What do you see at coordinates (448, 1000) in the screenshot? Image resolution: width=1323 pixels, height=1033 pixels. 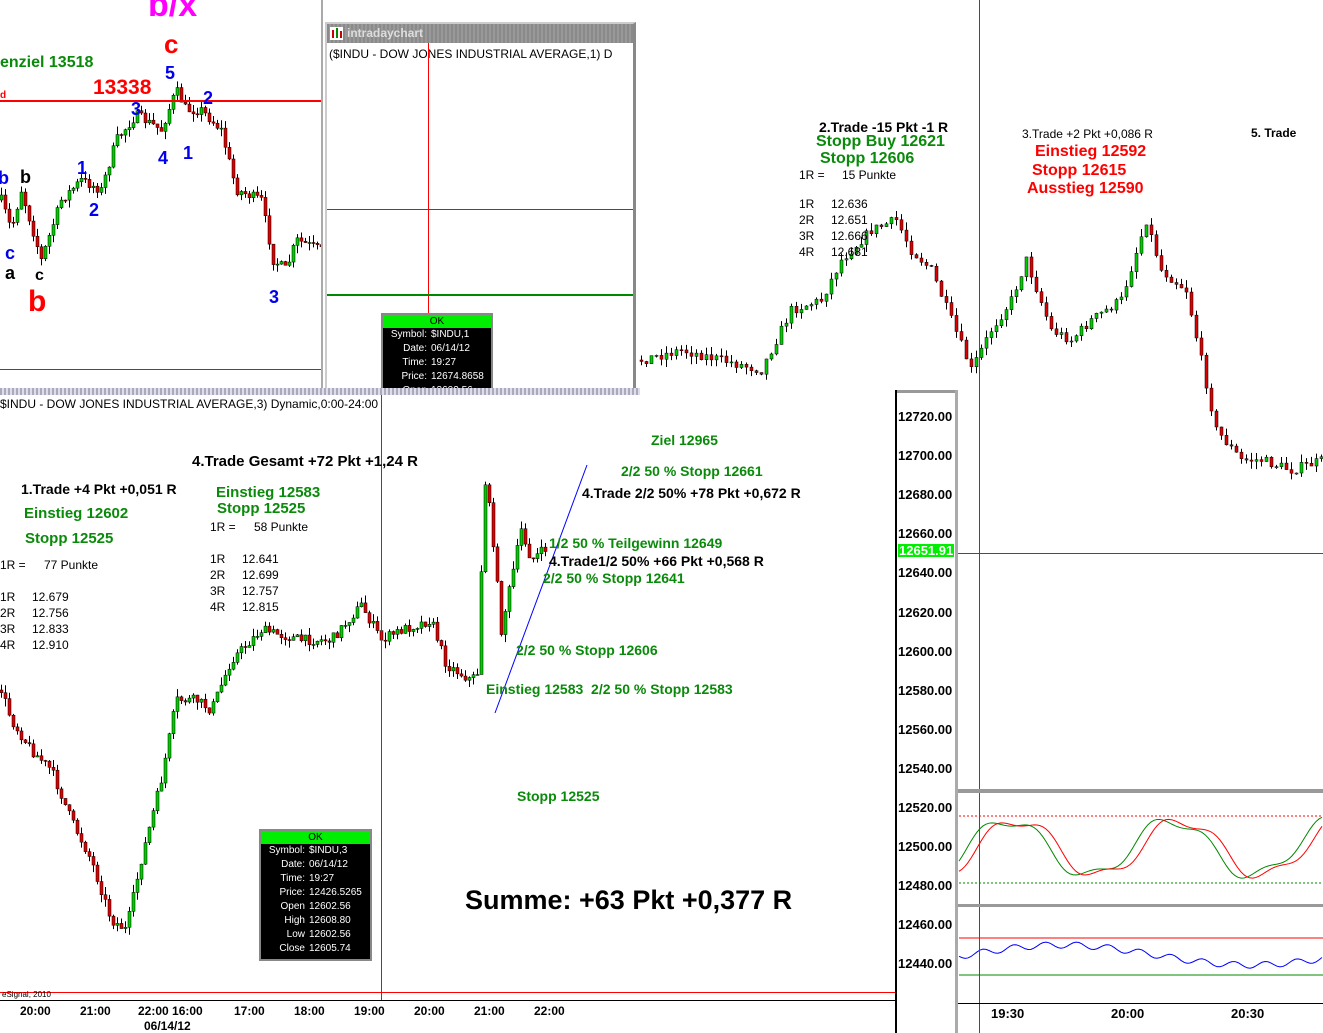 I see `time-axis-line` at bounding box center [448, 1000].